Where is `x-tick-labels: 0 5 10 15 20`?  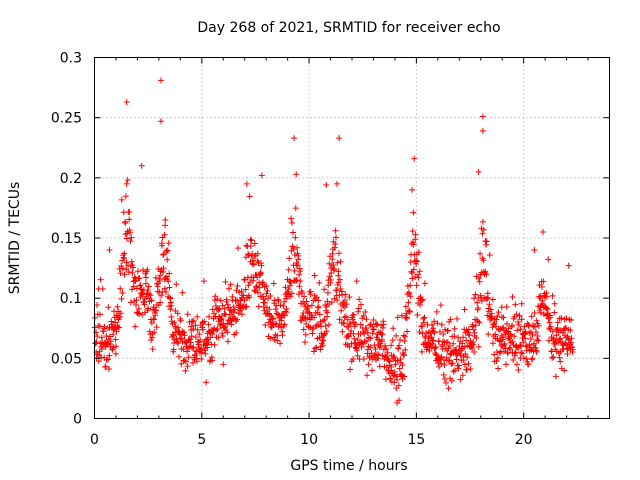 x-tick-labels: 0 5 10 15 20 is located at coordinates (311, 440).